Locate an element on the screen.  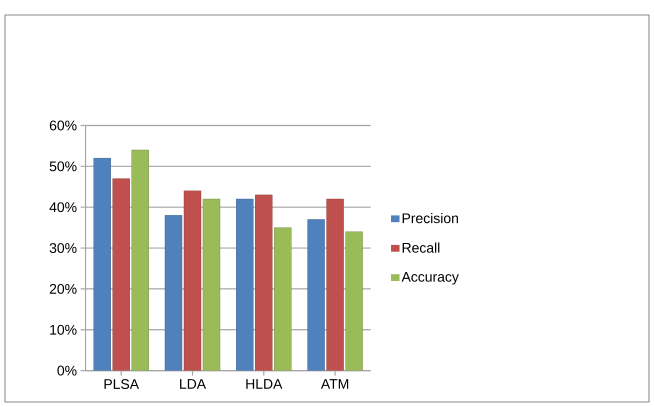
y-tick-label: 50% is located at coordinates (63, 166).